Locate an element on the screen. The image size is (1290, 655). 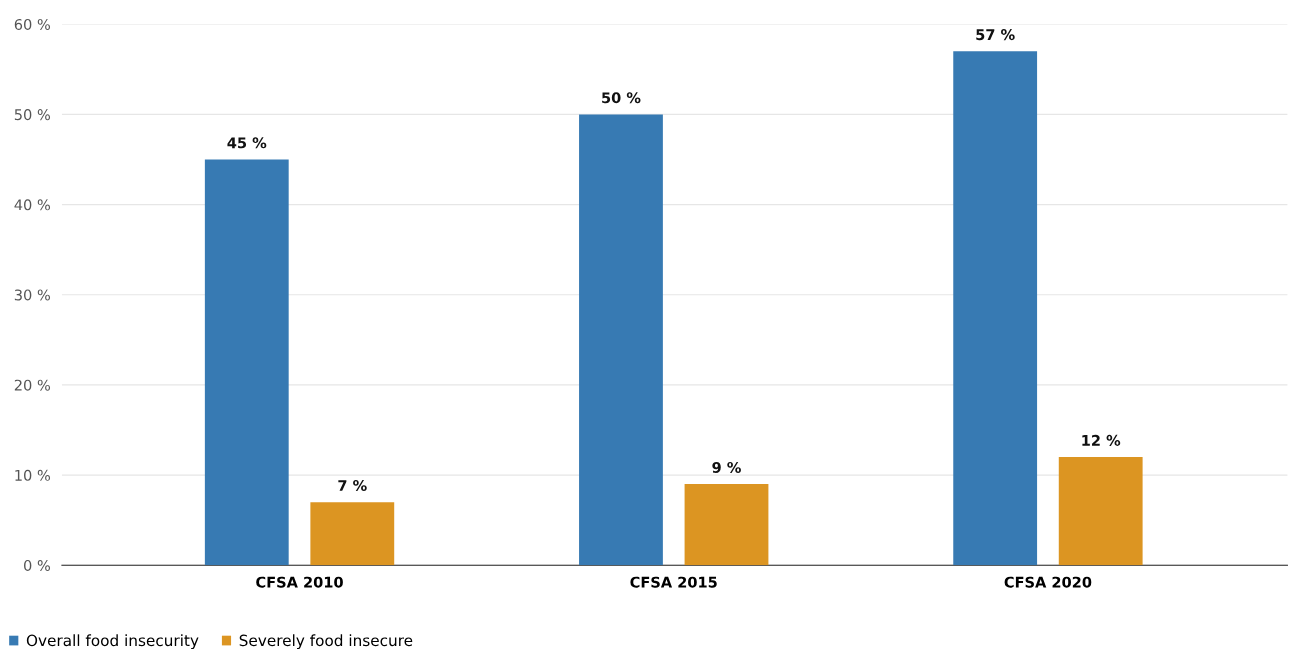
legend-label: Severely food insecure is located at coordinates (326, 642).